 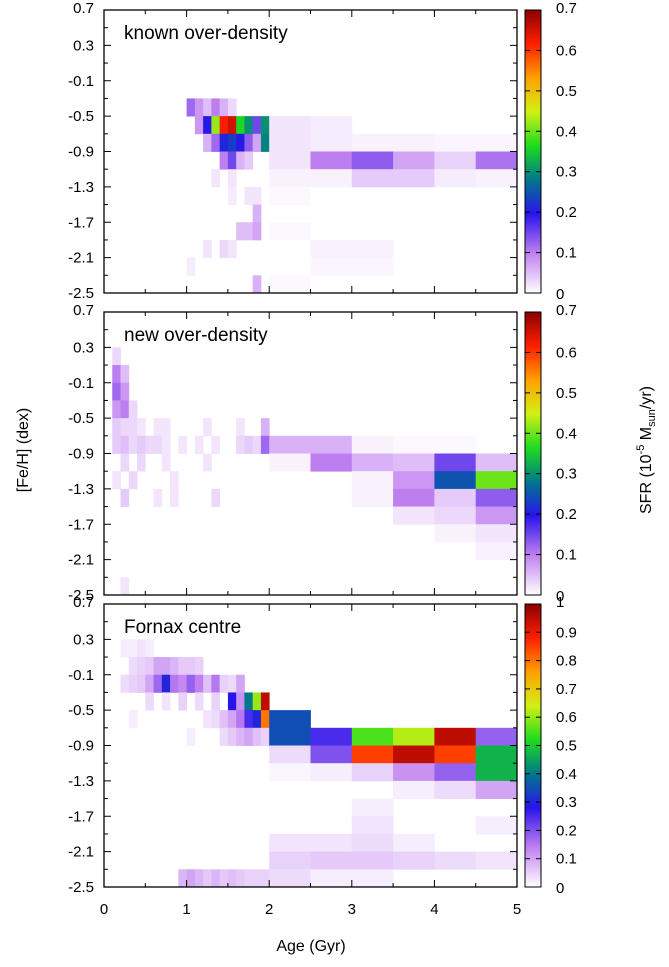 What do you see at coordinates (566, 8) in the screenshot?
I see `colorbar-tick-label: 0.7` at bounding box center [566, 8].